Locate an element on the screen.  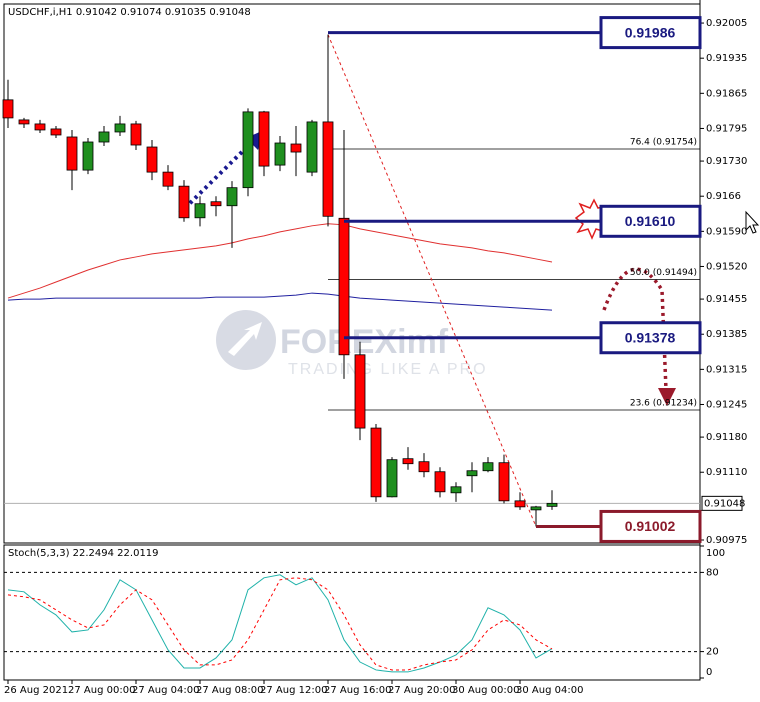
watermark-logo-arrow is located at coordinates (245, 339).